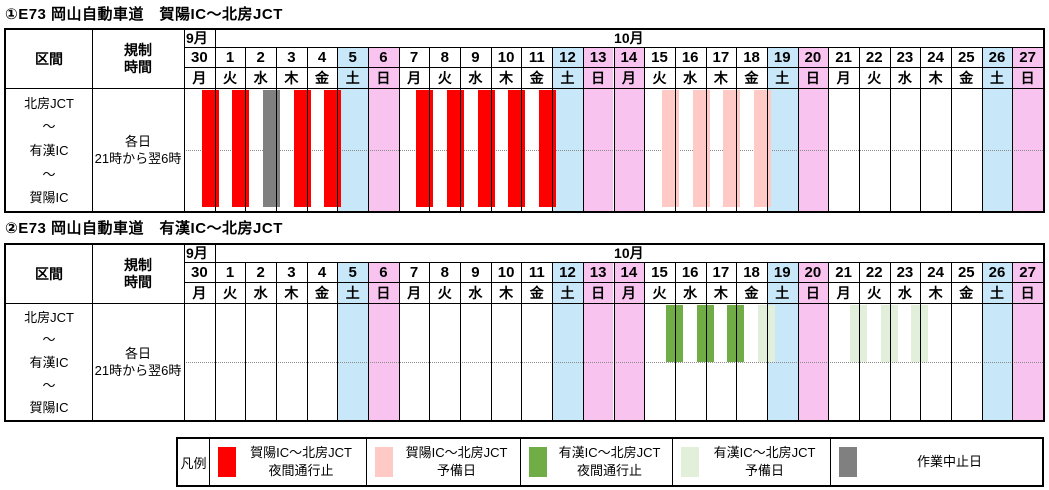 The height and width of the screenshot is (490, 1049). Describe the element at coordinates (905, 272) in the screenshot. I see `date-cell: 23` at that location.